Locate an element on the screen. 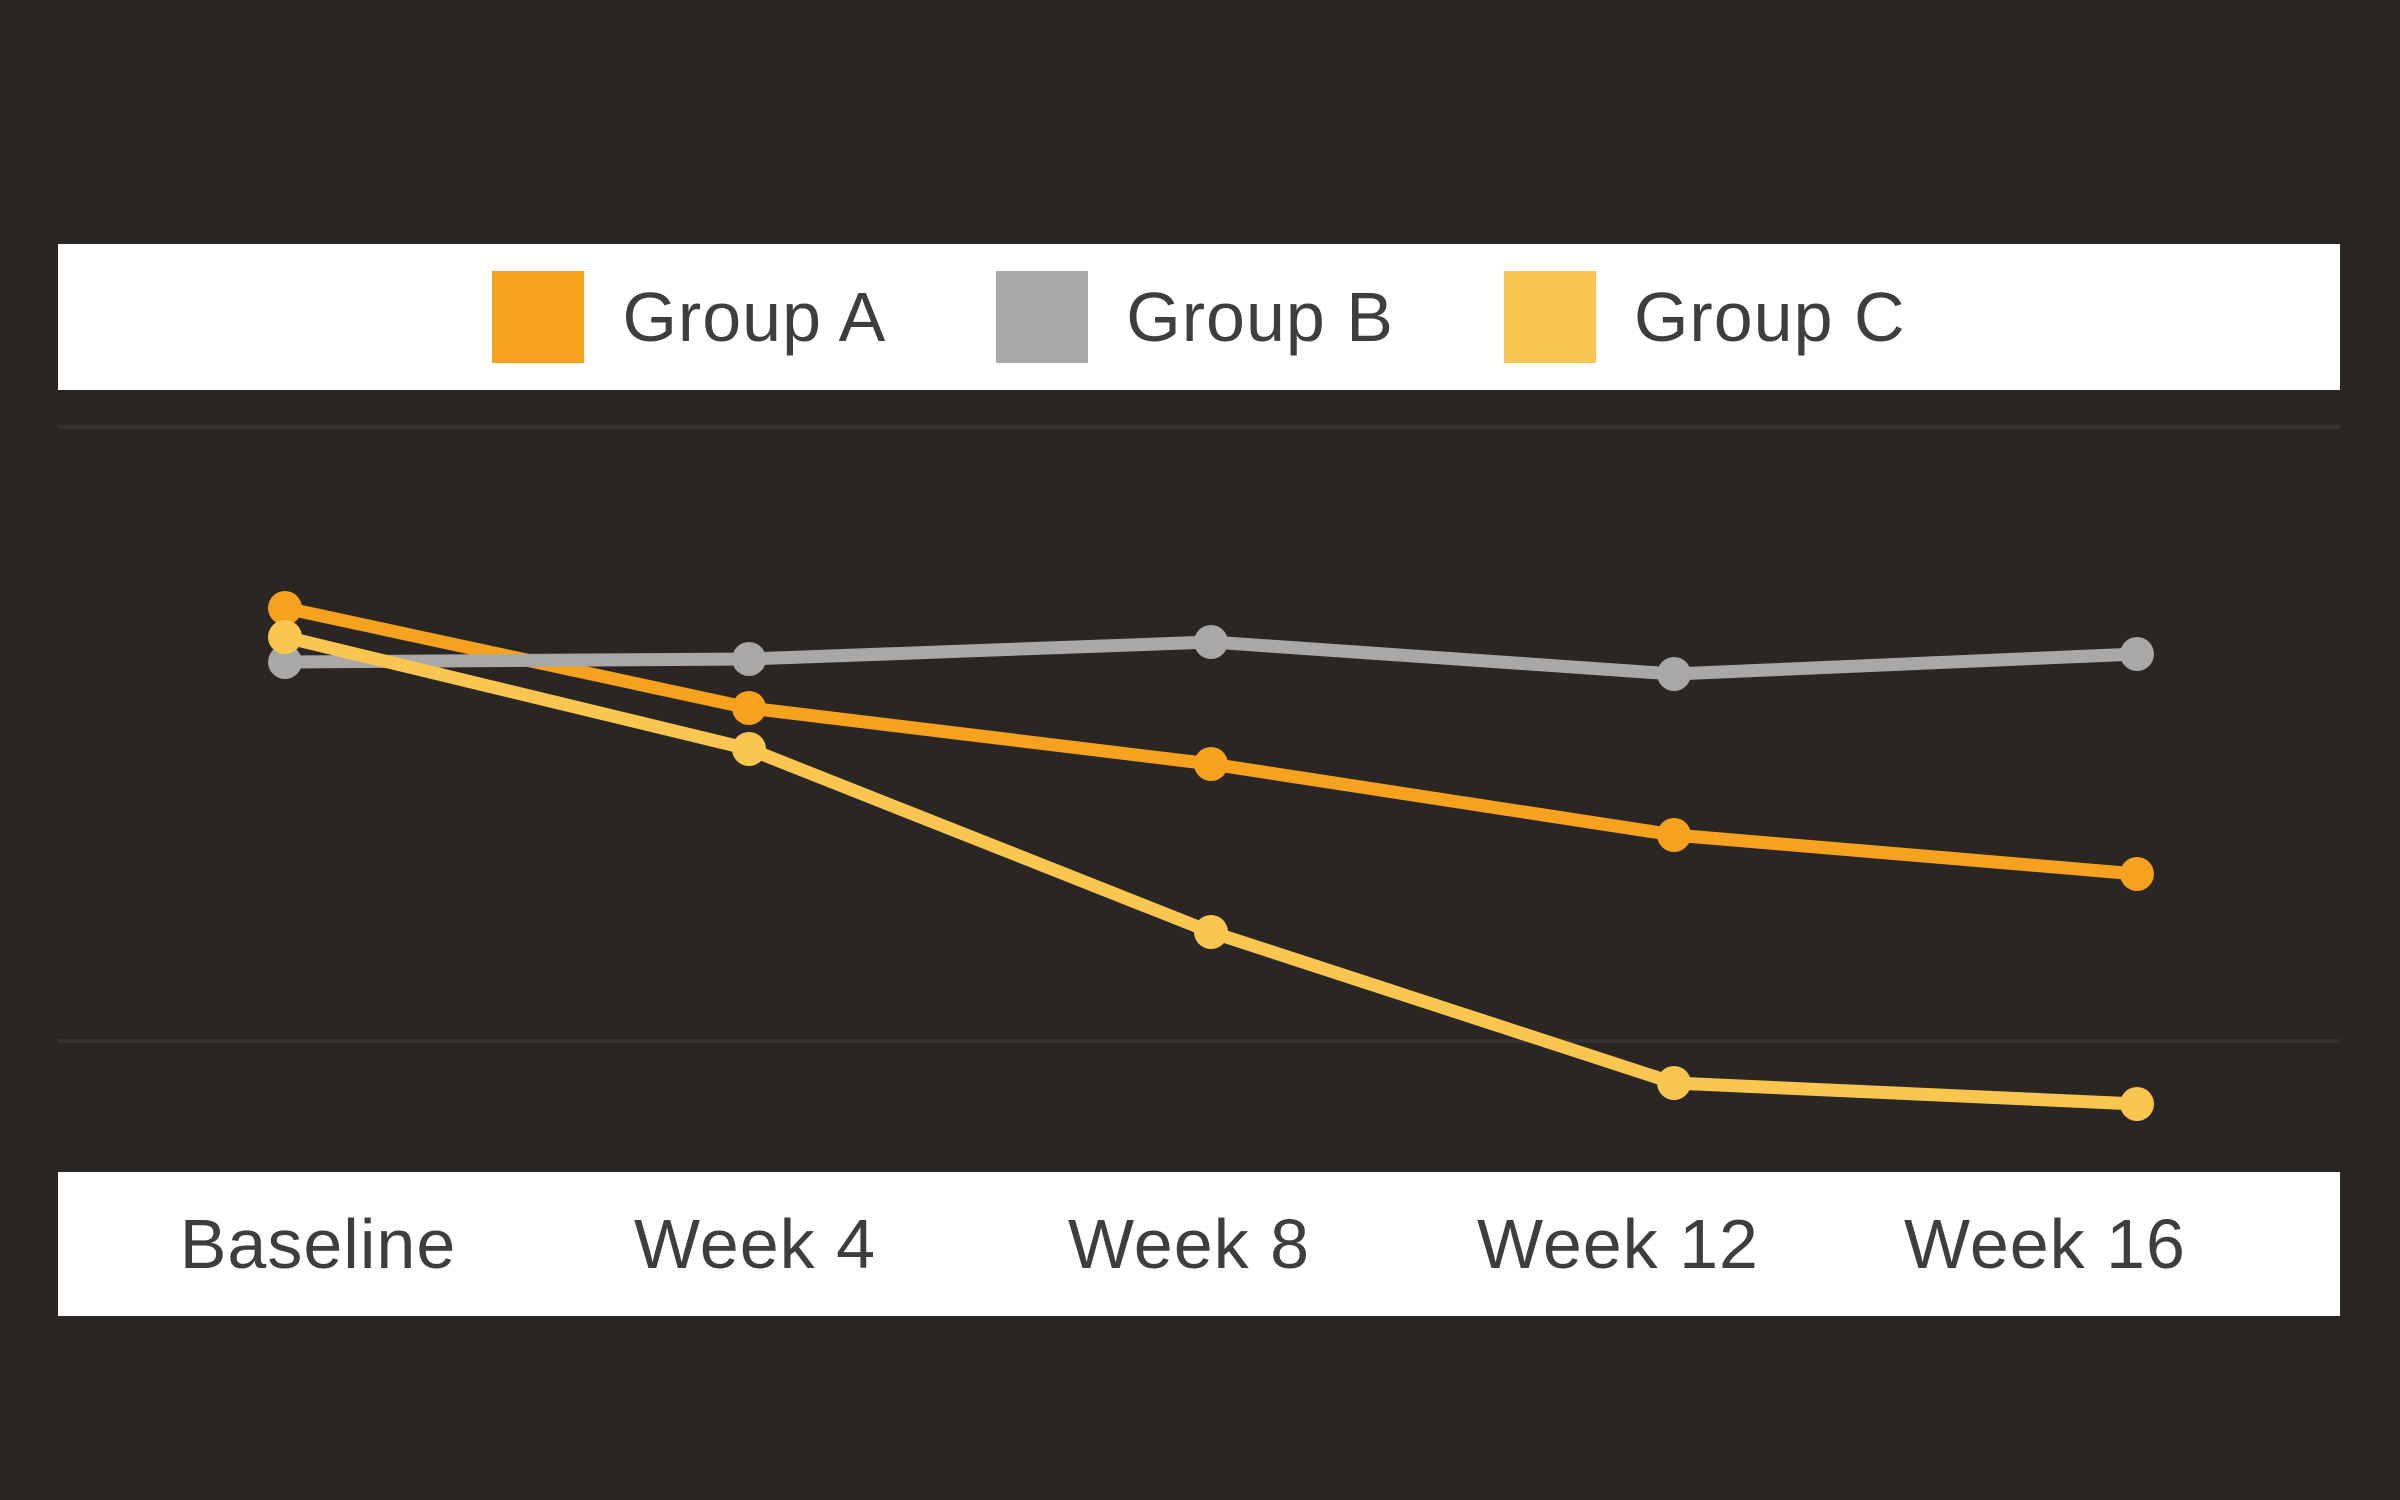 This screenshot has height=1500, width=2400. x-axis-label-week-8: Week 8 is located at coordinates (1189, 1244).